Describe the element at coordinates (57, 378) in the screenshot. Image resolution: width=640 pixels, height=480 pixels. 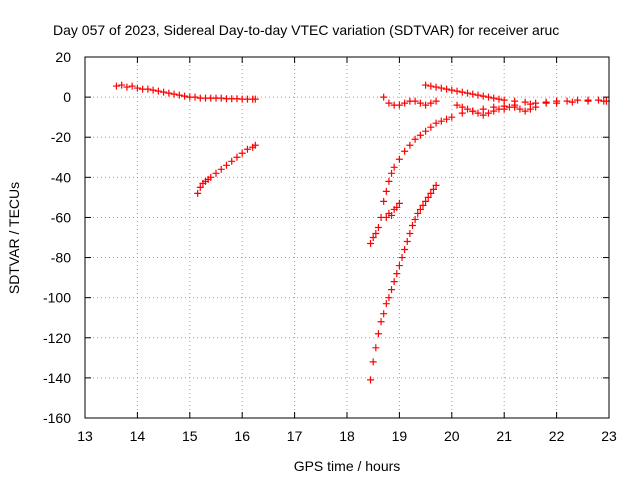
I see `y-tick-label: -140` at that location.